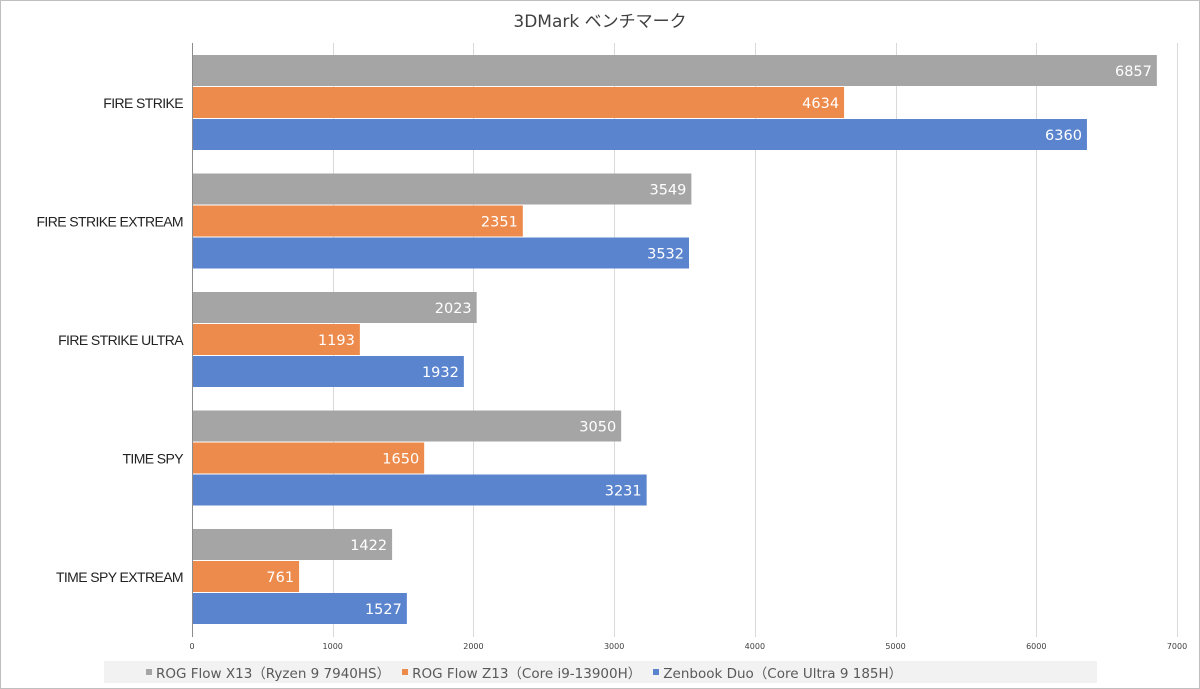 This screenshot has height=689, width=1200. What do you see at coordinates (1177, 646) in the screenshot?
I see `x-tick-label: 7000` at bounding box center [1177, 646].